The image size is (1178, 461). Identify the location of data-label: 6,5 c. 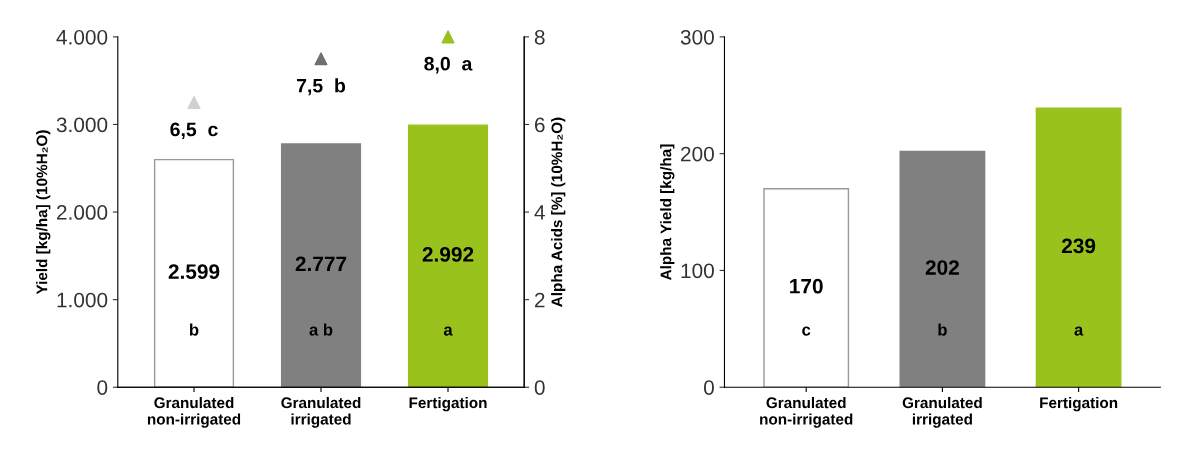
(194, 131).